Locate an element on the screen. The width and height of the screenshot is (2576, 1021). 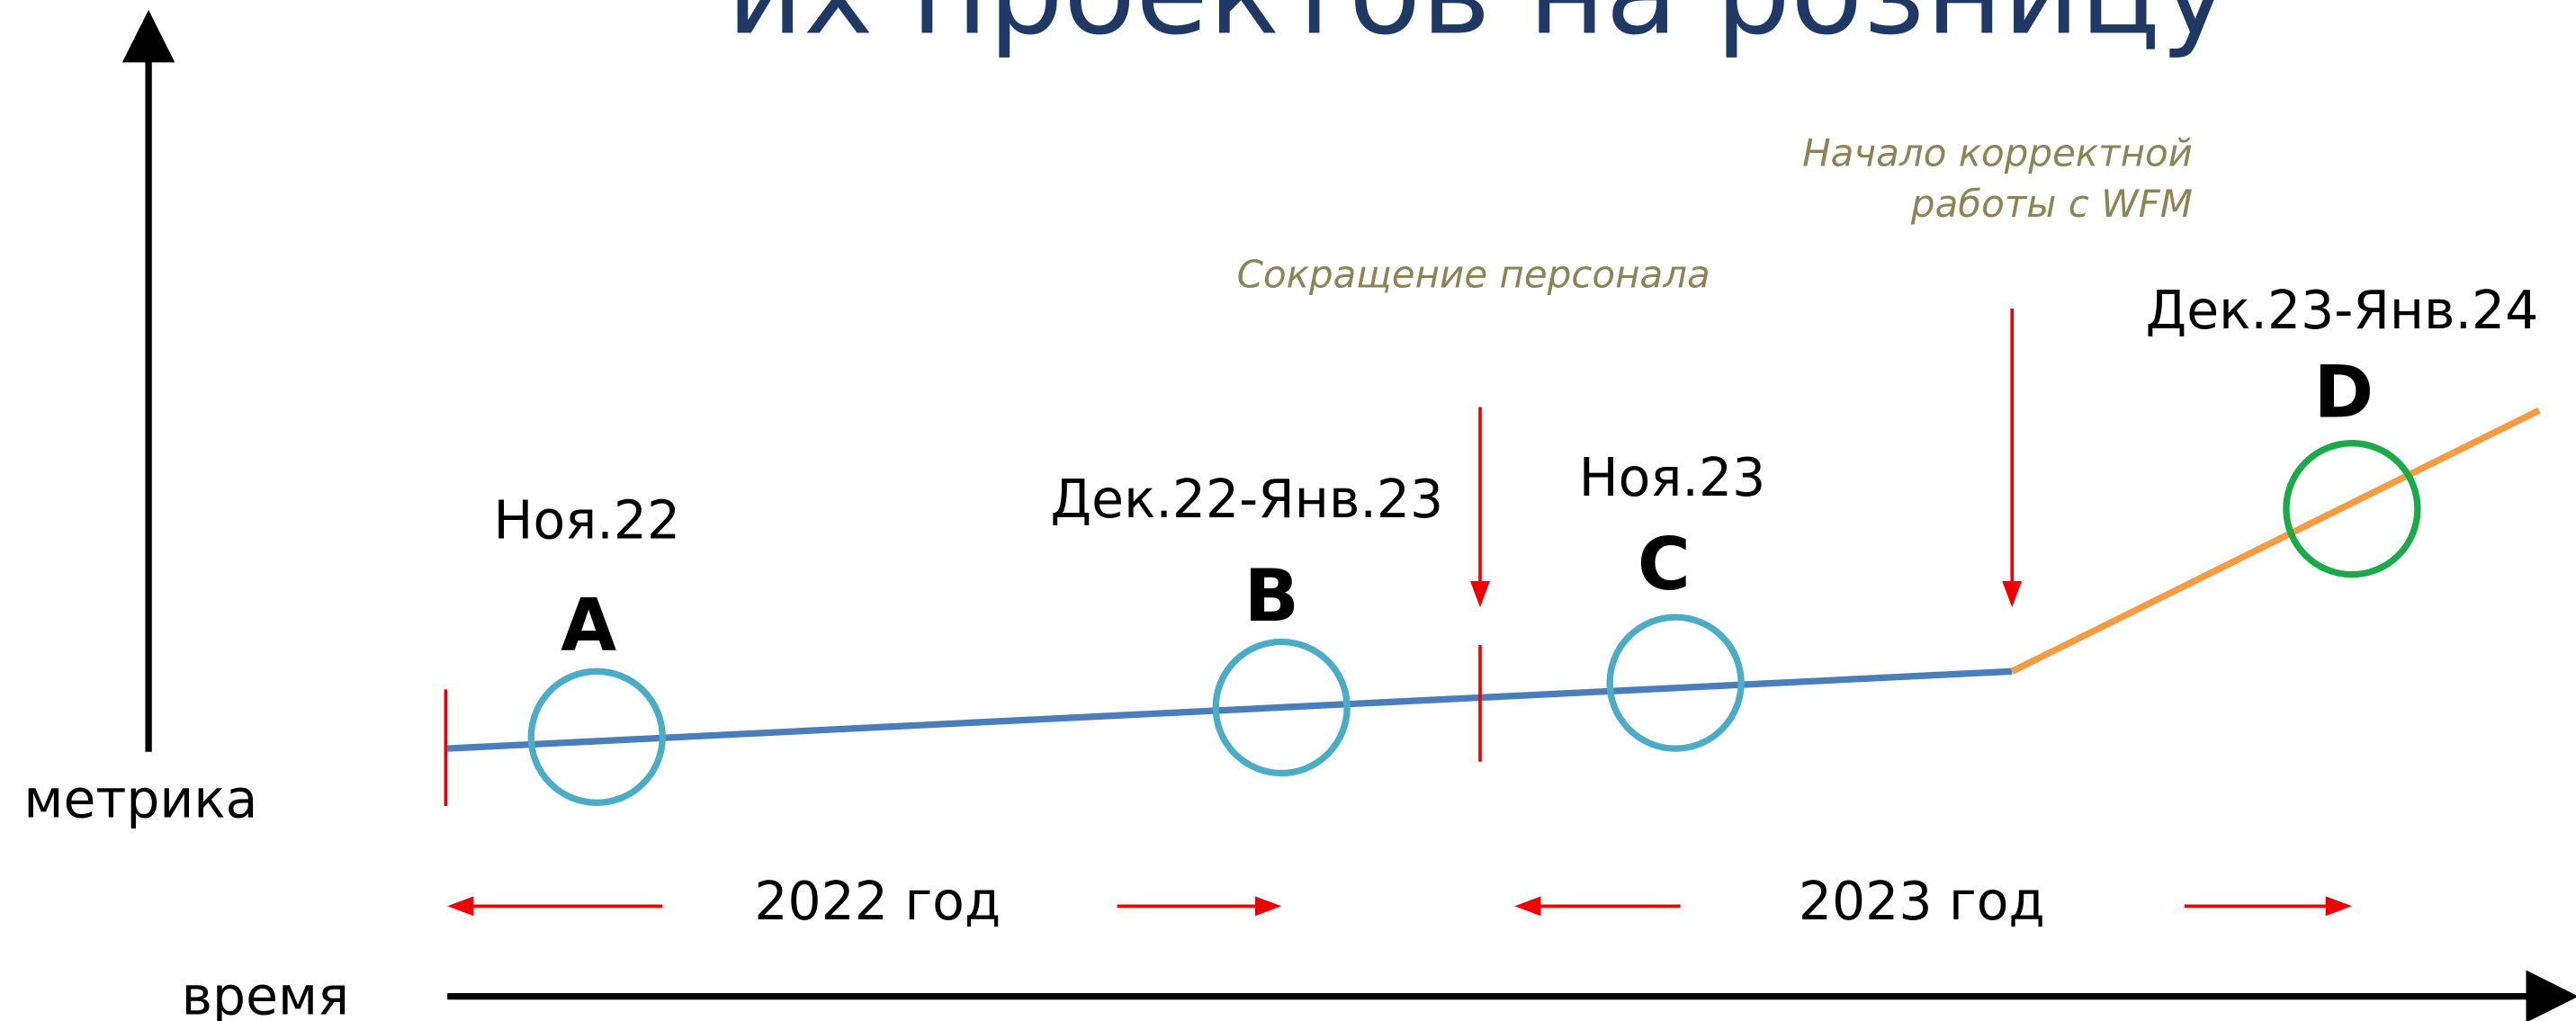
point-letter: C is located at coordinates (1665, 564).